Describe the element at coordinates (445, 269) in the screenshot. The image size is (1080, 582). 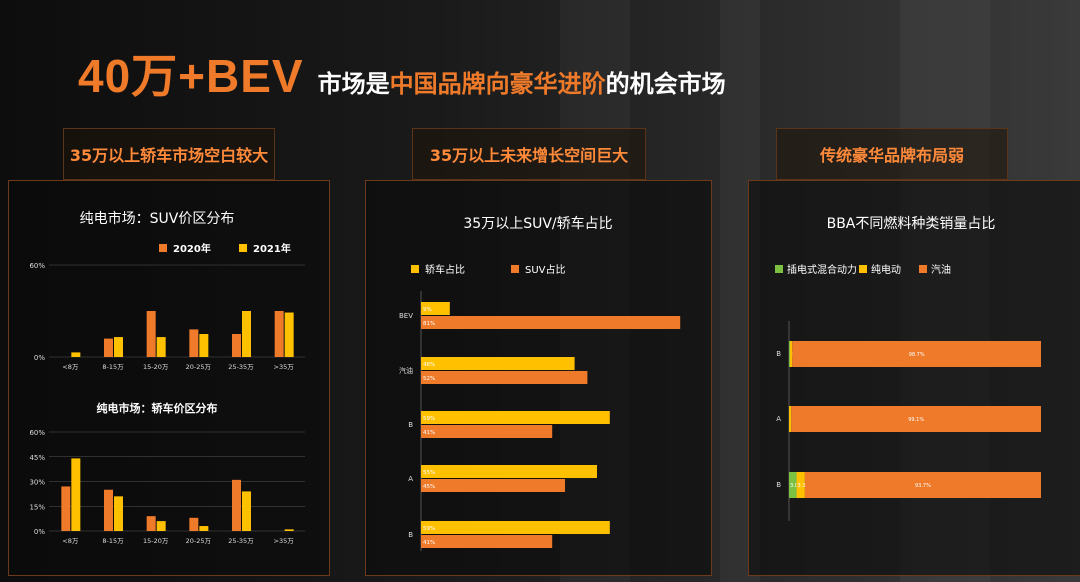
I see `legend-label: 轿车占比` at that location.